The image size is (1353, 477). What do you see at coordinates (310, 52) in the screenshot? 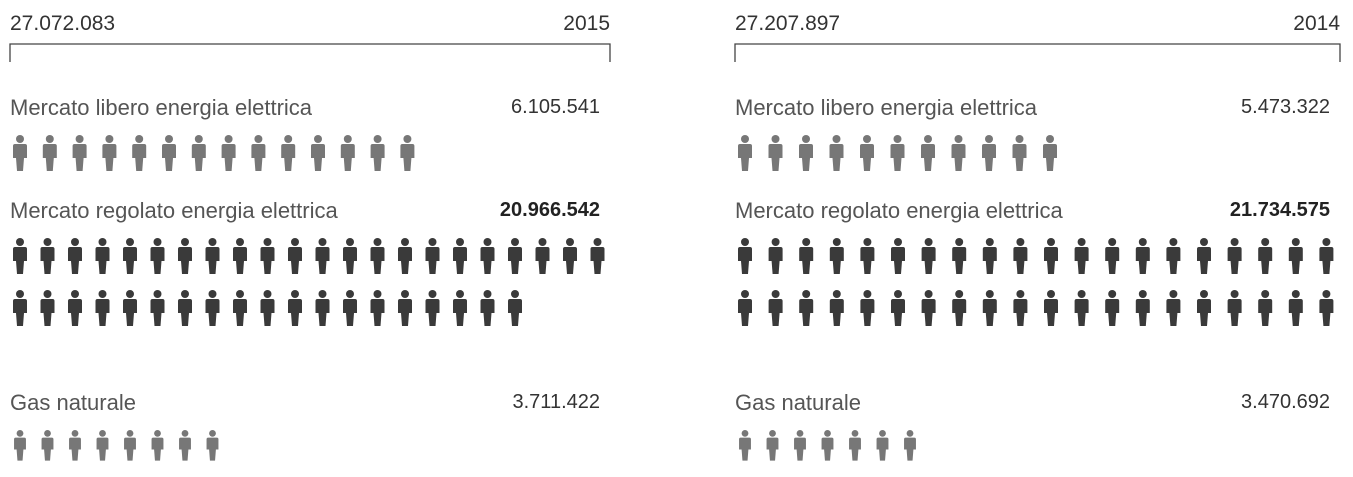
I see `bracket` at bounding box center [310, 52].